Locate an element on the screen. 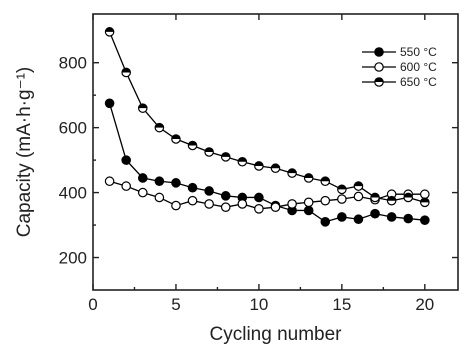 The height and width of the screenshot is (352, 475). y-axis-title: Capacity (mA·h·g⁻¹) is located at coordinates (24, 152).